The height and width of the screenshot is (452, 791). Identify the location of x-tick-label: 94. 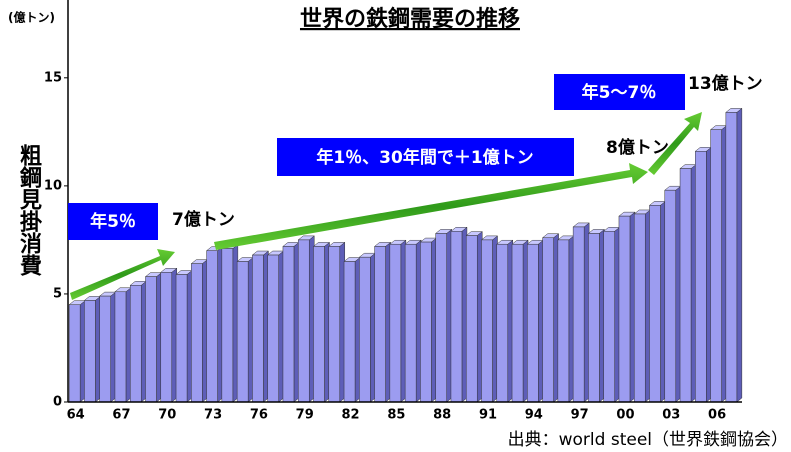
(534, 415).